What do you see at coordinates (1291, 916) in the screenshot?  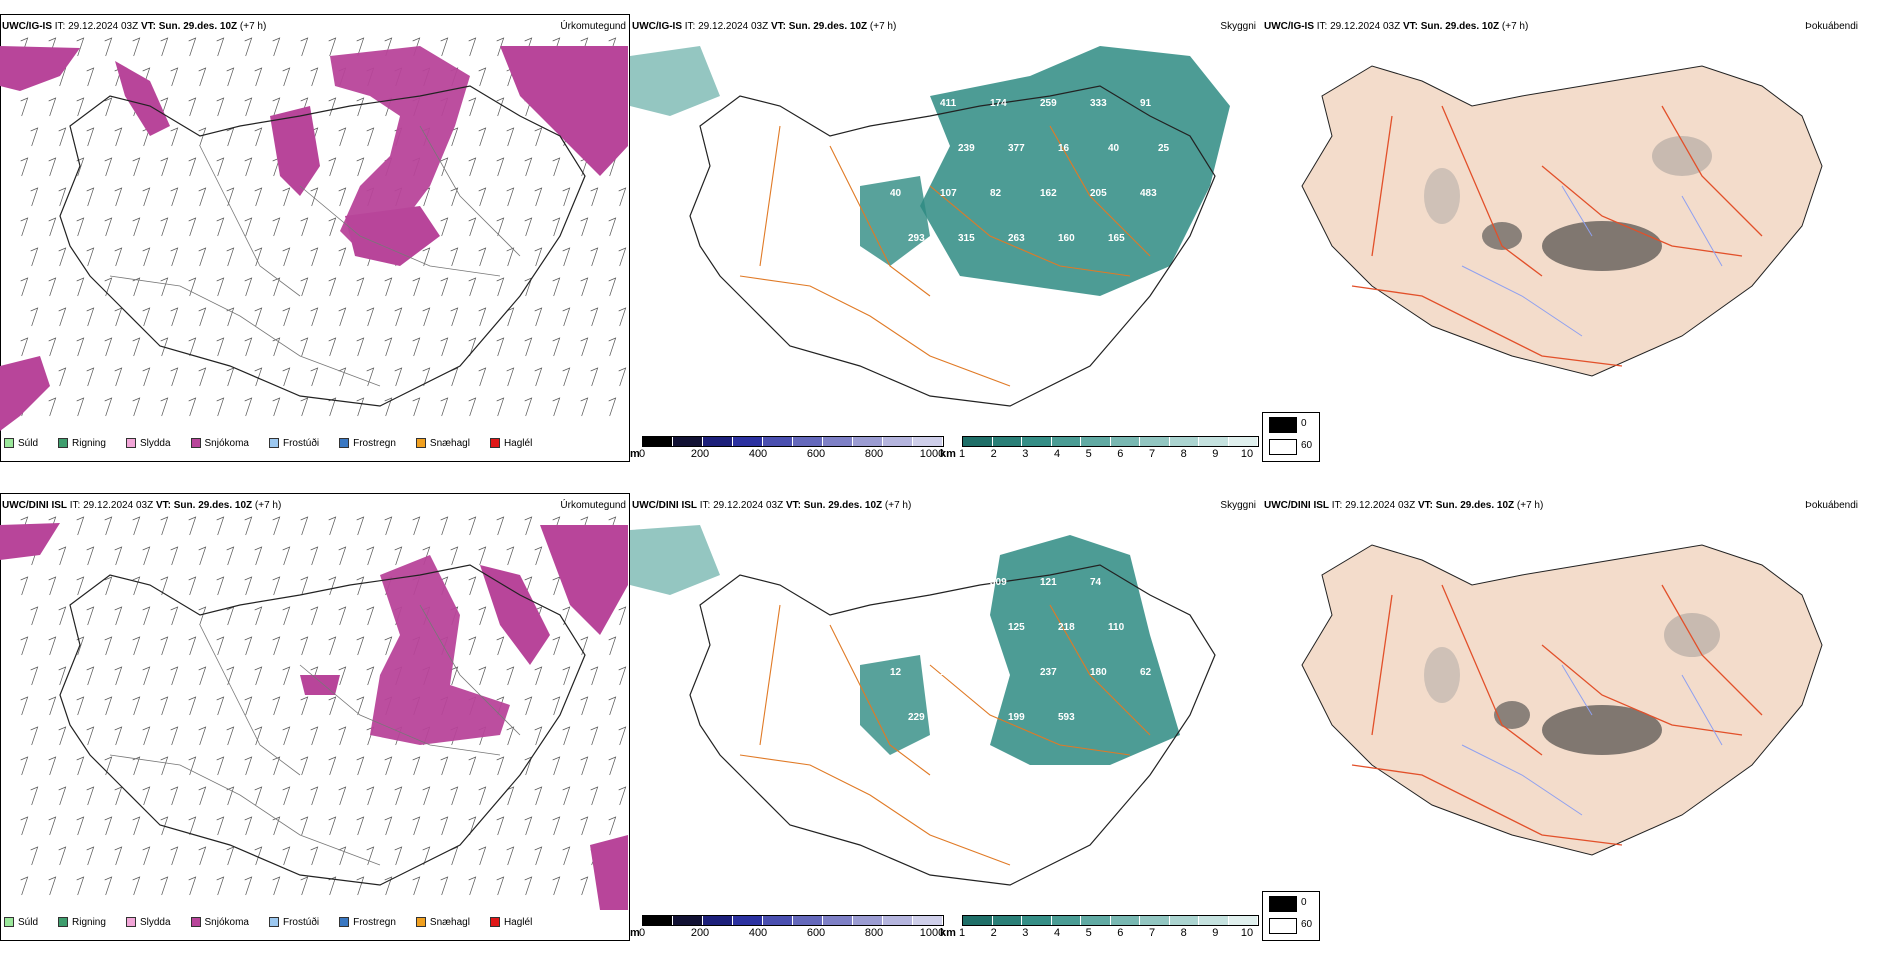 I see `fog-legend: 0 60` at bounding box center [1291, 916].